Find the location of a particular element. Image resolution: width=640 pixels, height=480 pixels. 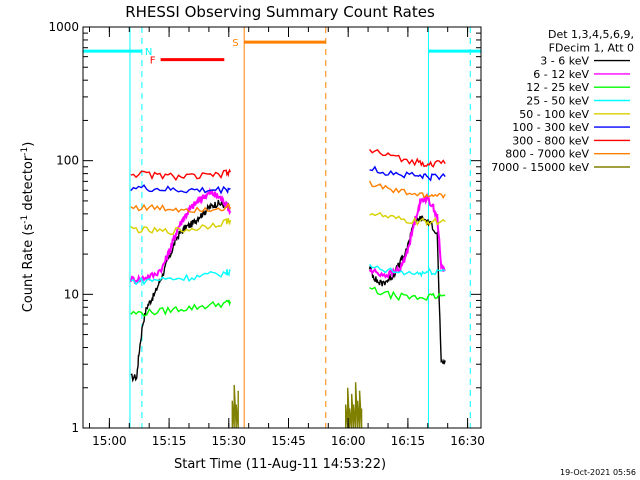

legend-label-0: 3 - 6 keV is located at coordinates (564, 61).